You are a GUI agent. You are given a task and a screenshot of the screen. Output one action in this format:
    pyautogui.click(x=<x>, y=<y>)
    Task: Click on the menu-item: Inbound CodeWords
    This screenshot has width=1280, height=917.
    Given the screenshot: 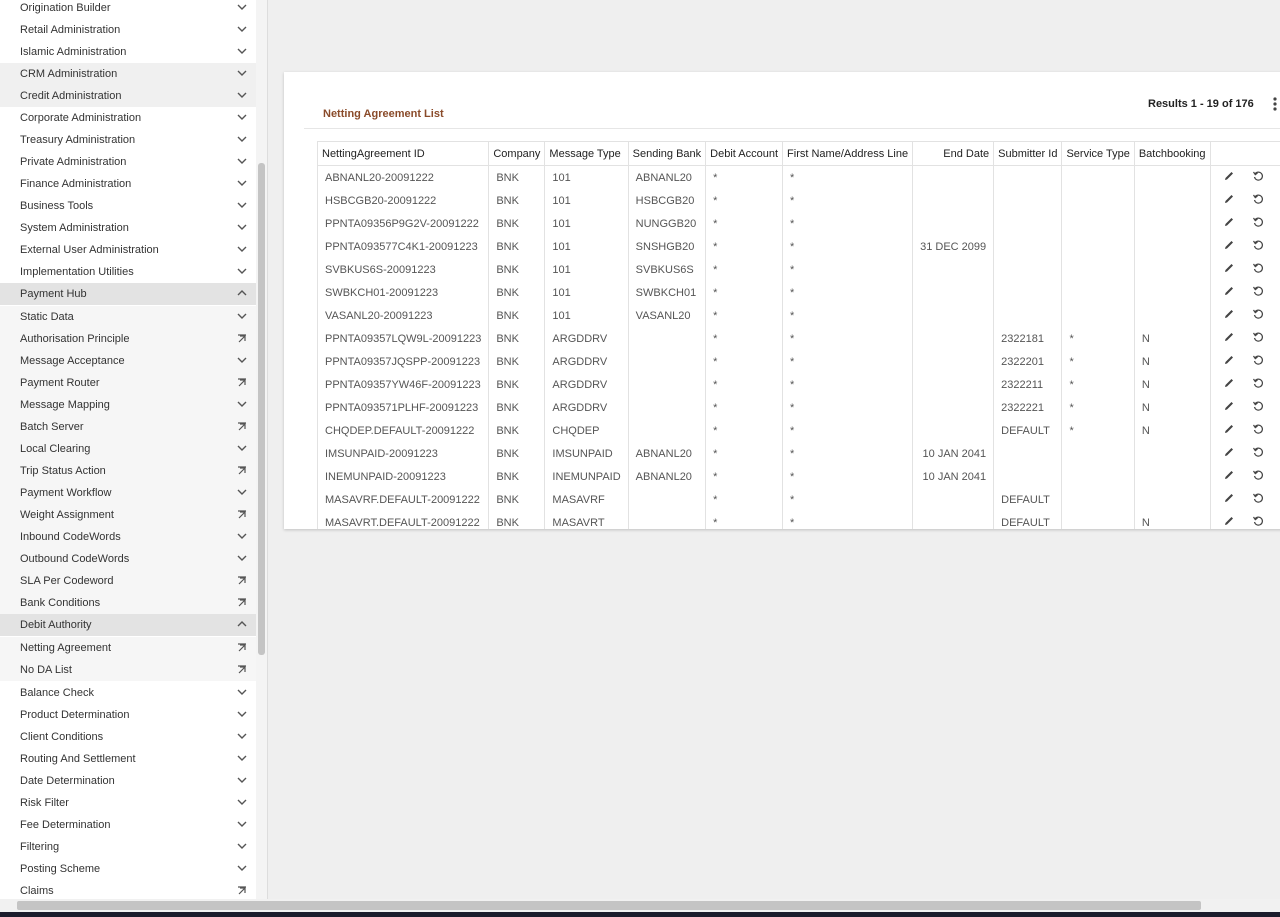 What is the action you would take?
    pyautogui.click(x=128, y=537)
    